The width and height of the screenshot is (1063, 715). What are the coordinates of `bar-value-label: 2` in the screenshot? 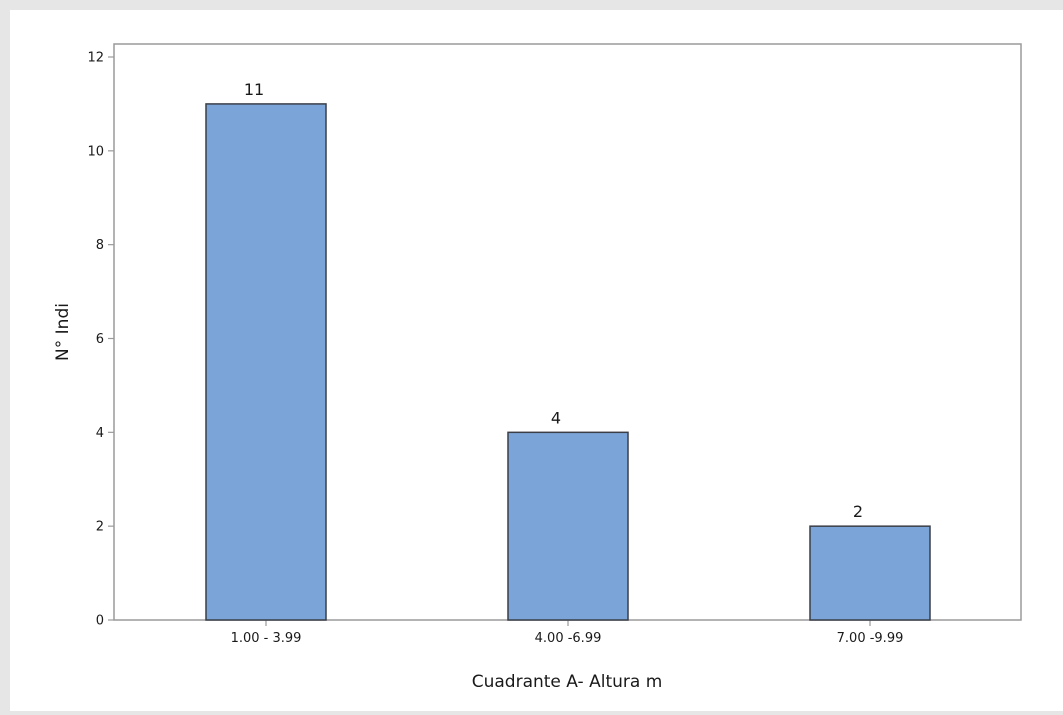 It's located at (858, 511).